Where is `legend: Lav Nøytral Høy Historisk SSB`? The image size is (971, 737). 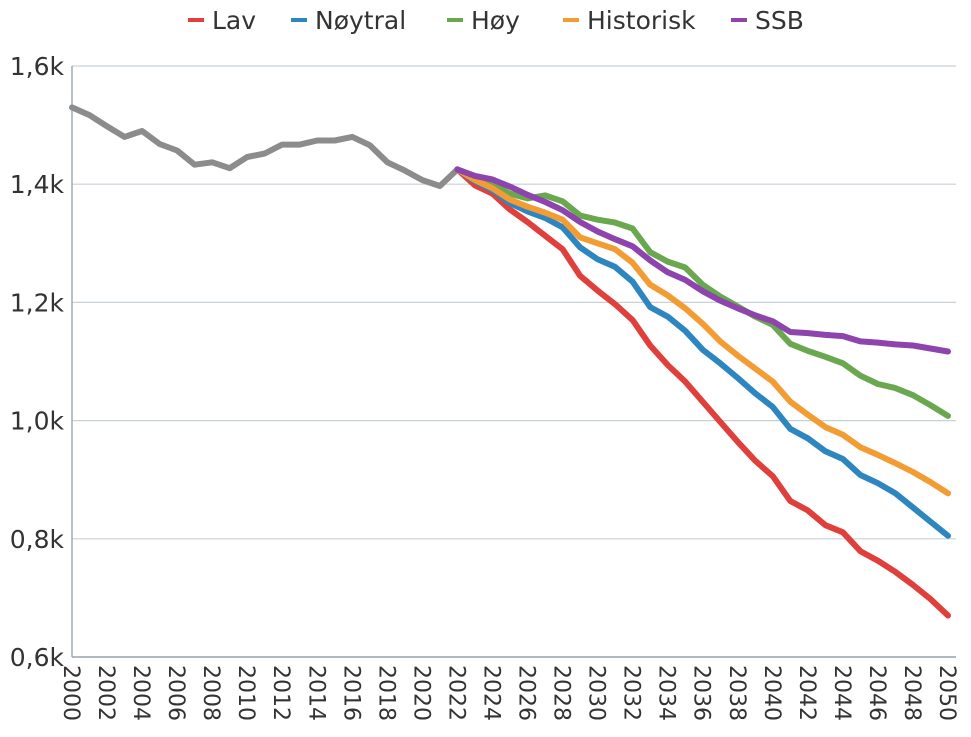
legend: Lav Nøytral Høy Historisk SSB is located at coordinates (496, 20).